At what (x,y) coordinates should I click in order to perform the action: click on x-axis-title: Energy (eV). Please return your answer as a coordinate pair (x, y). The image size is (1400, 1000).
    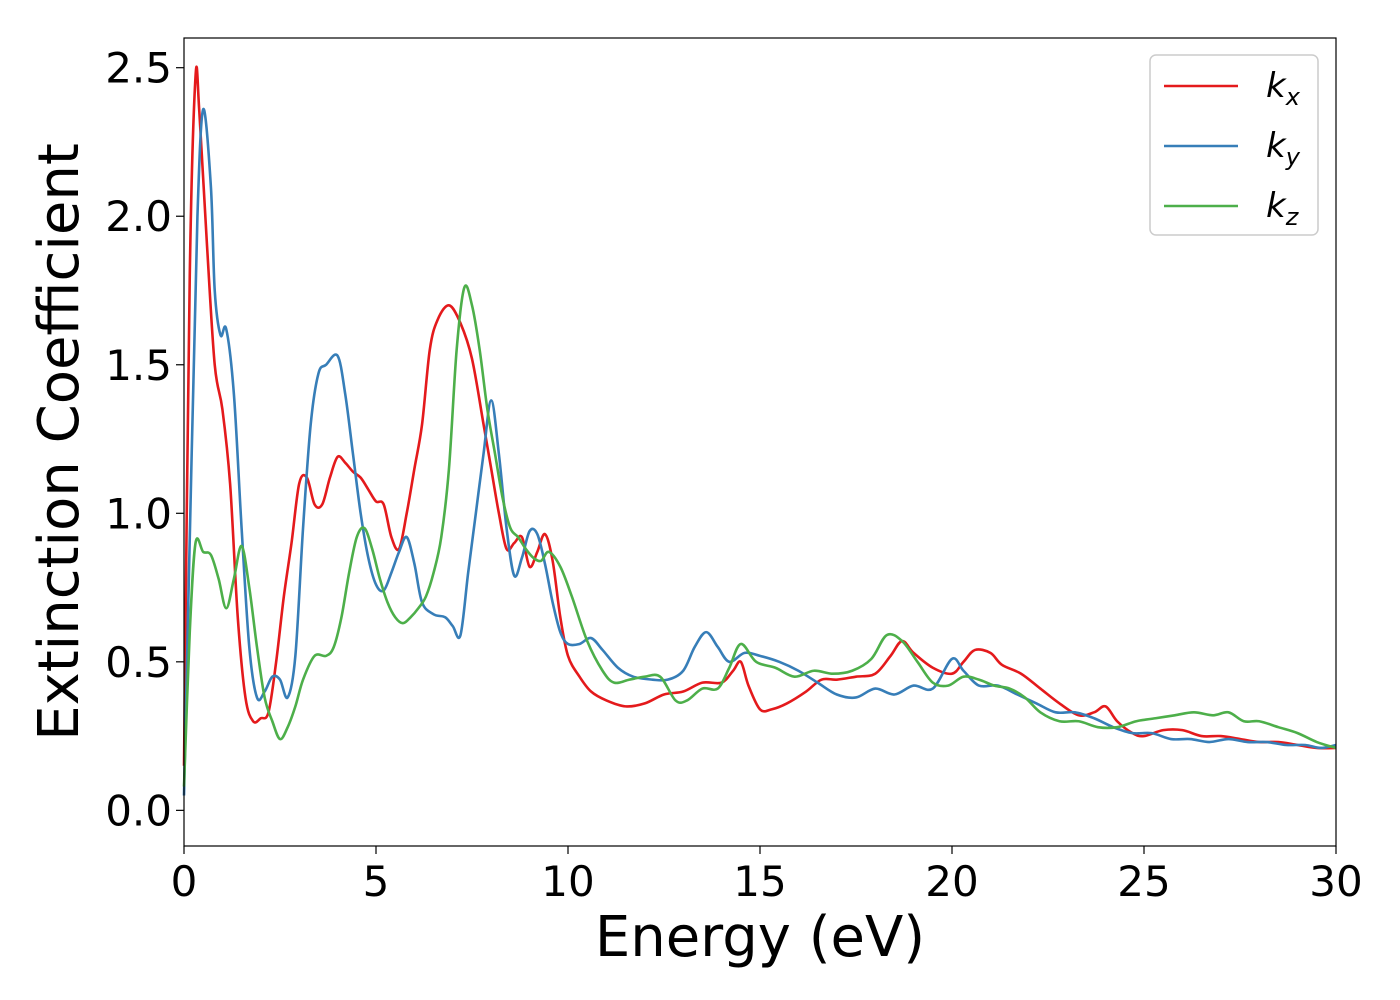
    Looking at the image, I should click on (760, 937).